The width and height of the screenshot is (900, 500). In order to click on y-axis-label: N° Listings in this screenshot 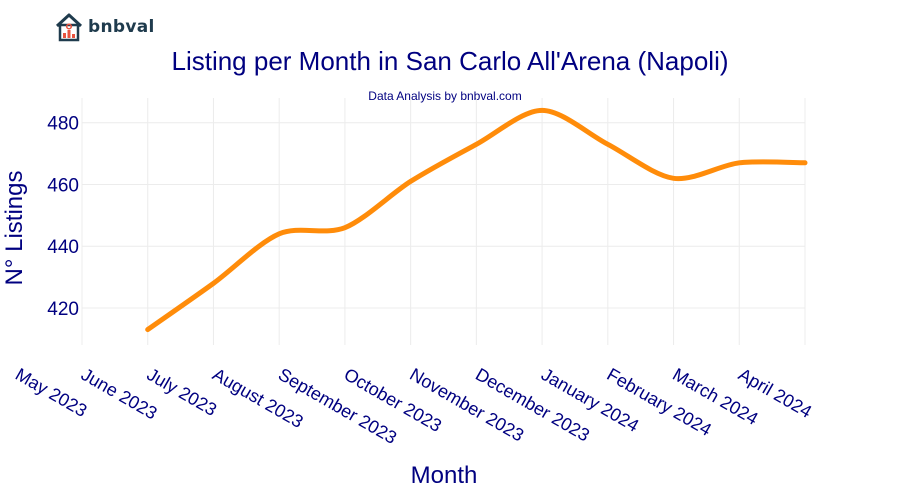, I will do `click(14, 228)`.